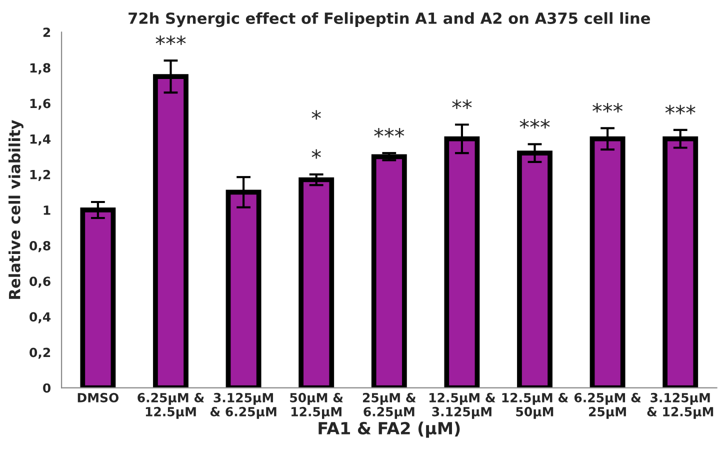 The height and width of the screenshot is (459, 724). Describe the element at coordinates (40, 140) in the screenshot. I see `y-tick-label: 1,4` at that location.